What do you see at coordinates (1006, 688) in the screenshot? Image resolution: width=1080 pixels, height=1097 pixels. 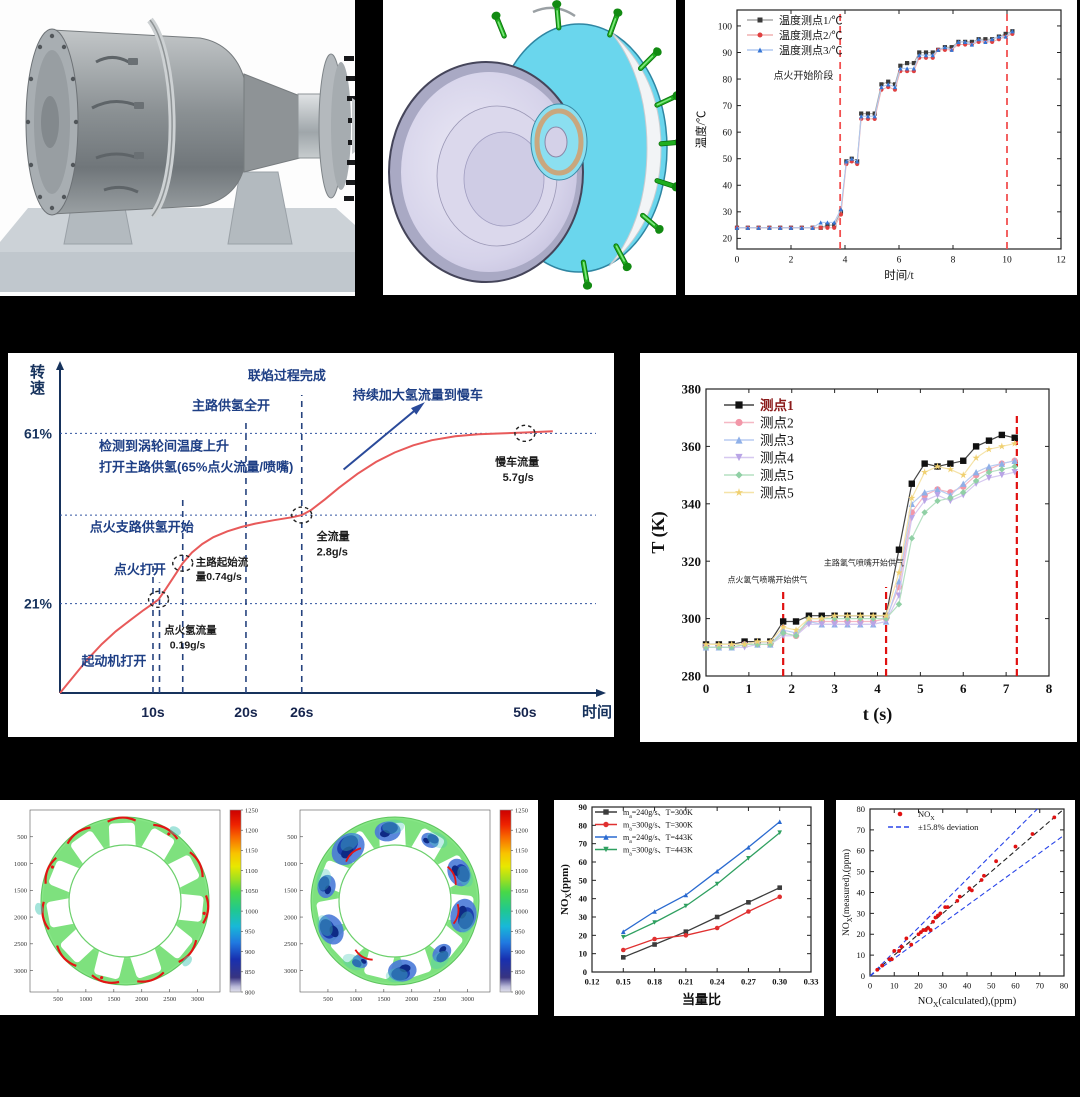 I see `svg-text: 7` at bounding box center [1006, 688].